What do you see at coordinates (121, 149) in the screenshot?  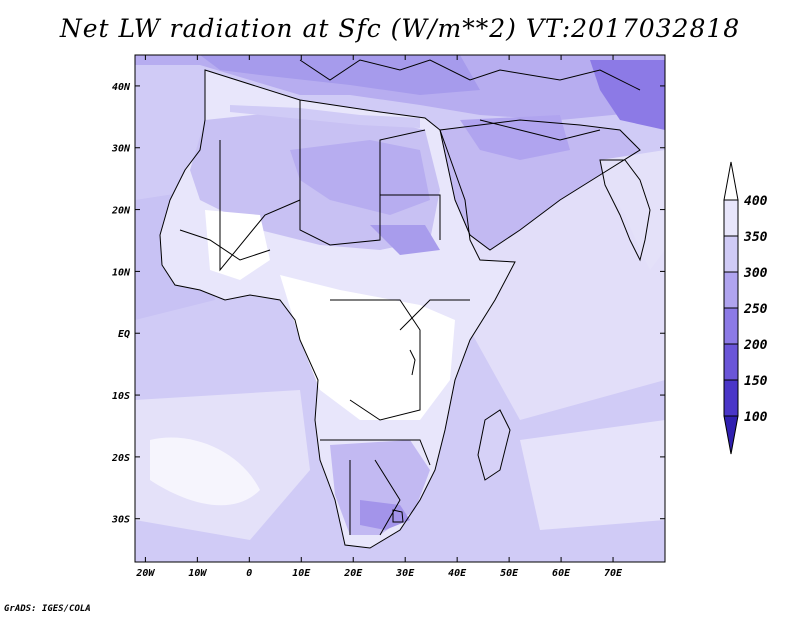 I see `lat-tick-label: 30N` at bounding box center [121, 149].